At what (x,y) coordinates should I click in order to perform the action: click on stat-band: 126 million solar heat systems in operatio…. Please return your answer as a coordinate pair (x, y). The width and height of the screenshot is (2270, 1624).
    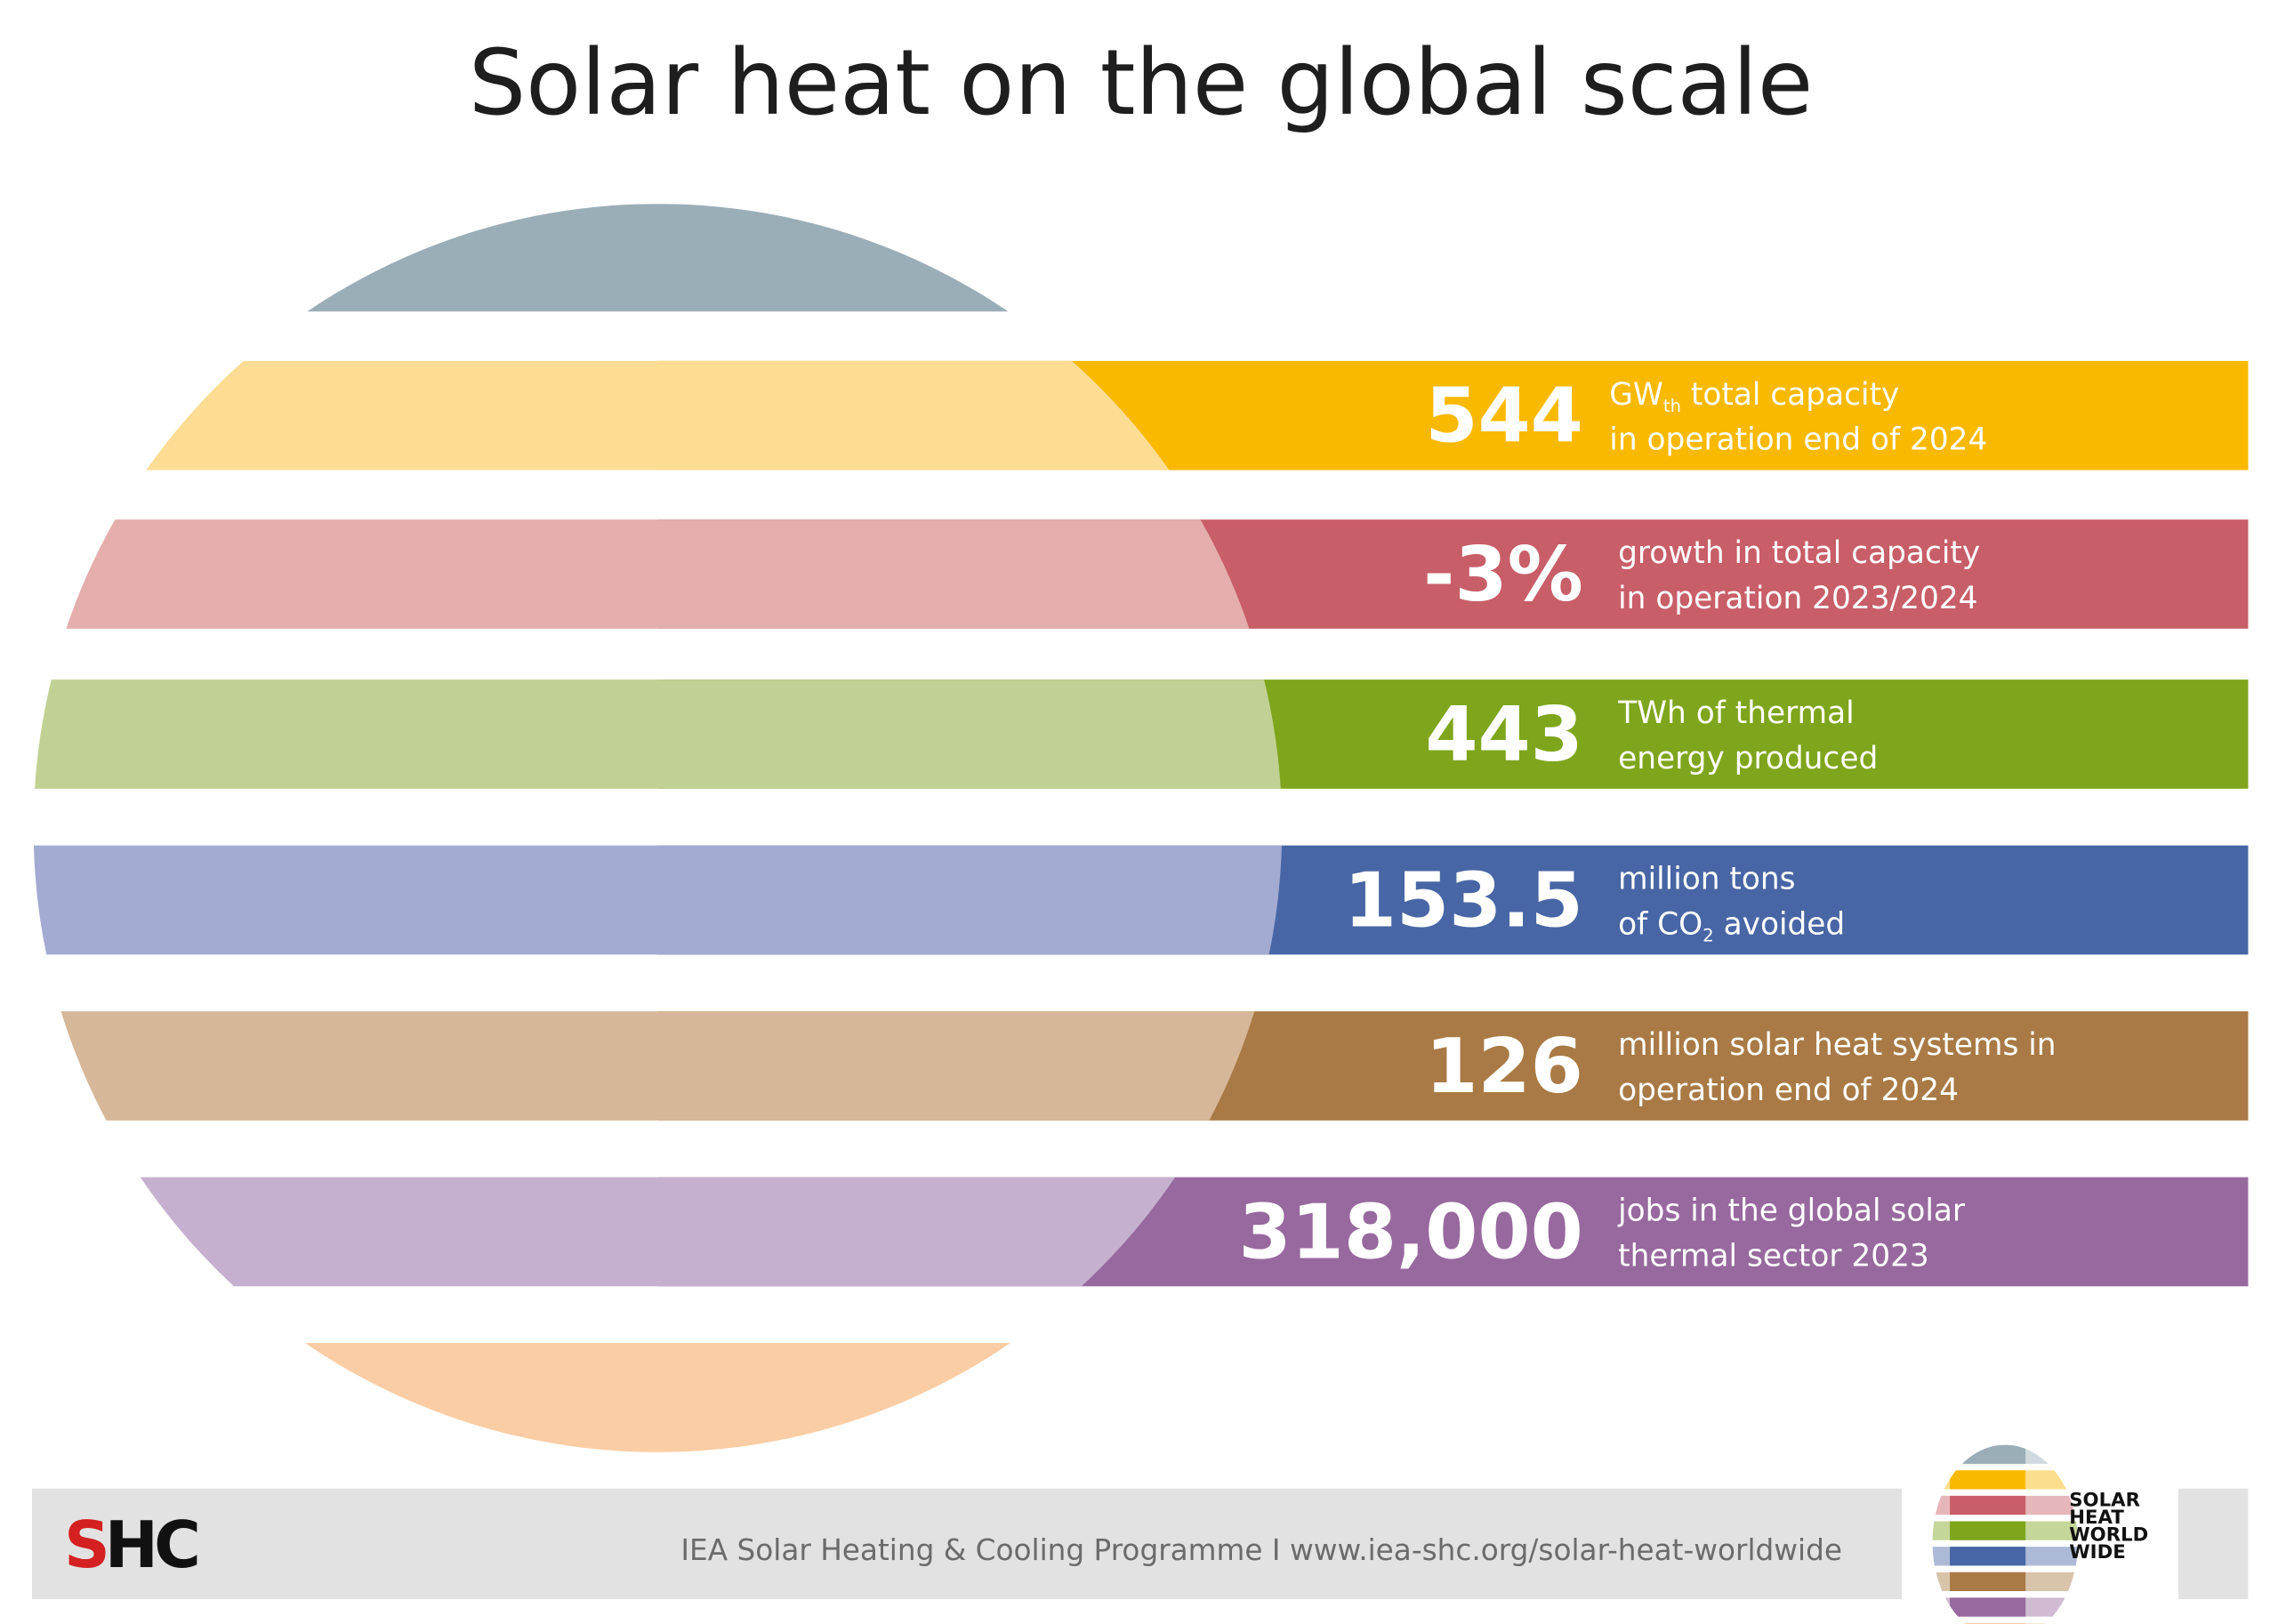
    Looking at the image, I should click on (1141, 1066).